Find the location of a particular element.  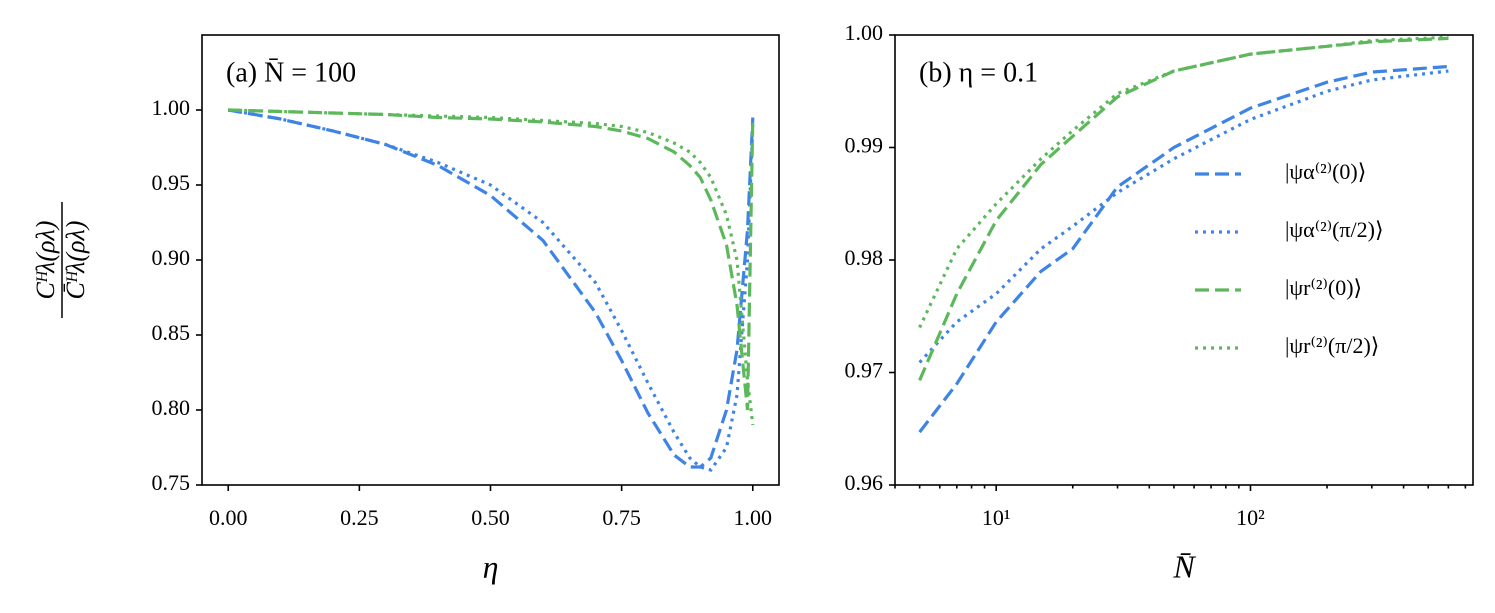

y-tick-label: 0.96 is located at coordinates (864, 482).